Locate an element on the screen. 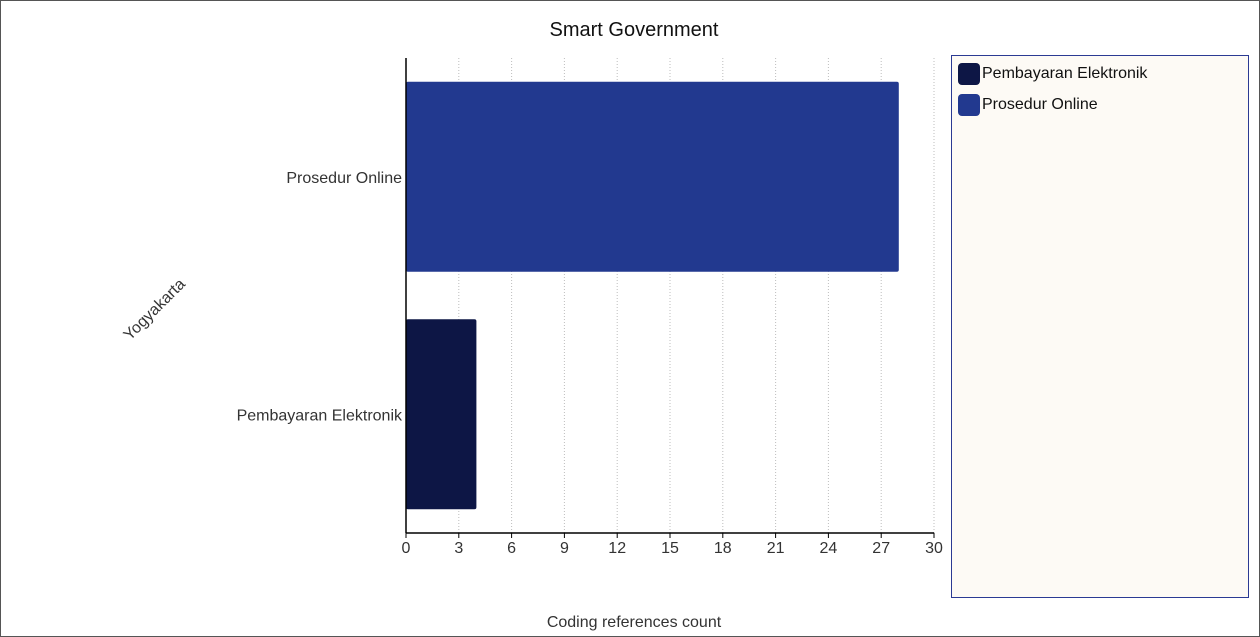  category-label: Prosedur Online is located at coordinates (344, 178).